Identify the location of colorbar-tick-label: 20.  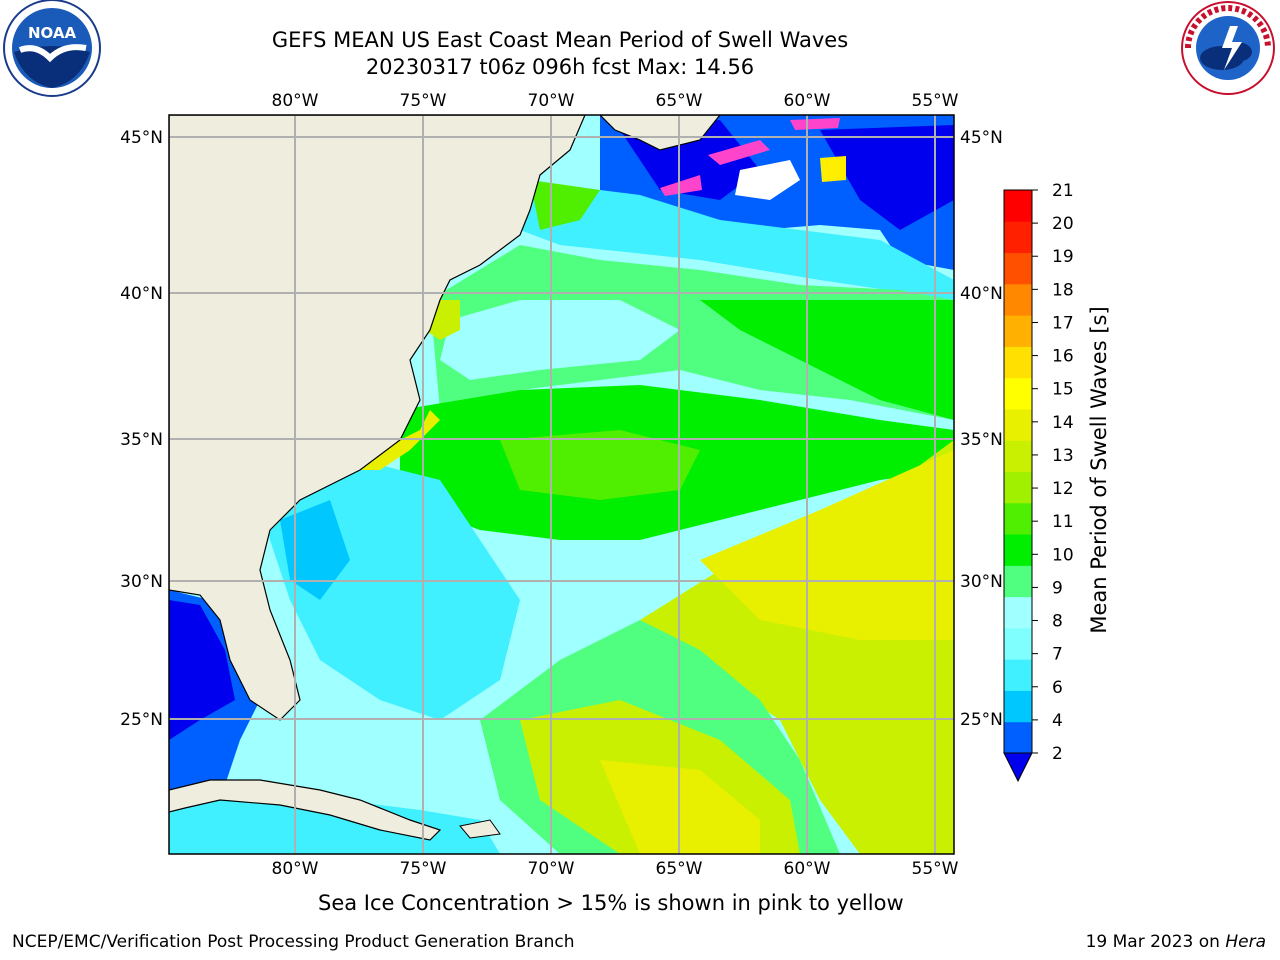
(1063, 224).